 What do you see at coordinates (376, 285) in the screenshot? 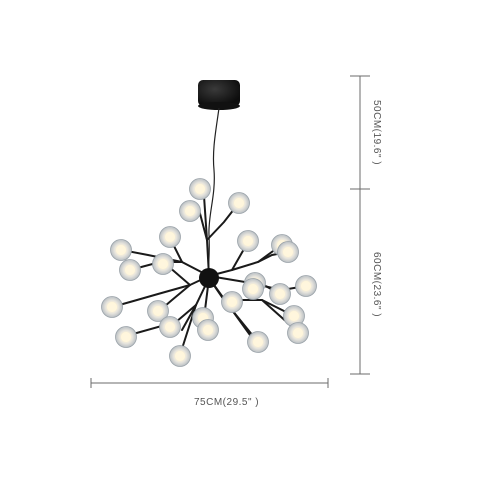
I see `bottom-height-dimension-label: 60CM(23.6" )` at bounding box center [376, 285].